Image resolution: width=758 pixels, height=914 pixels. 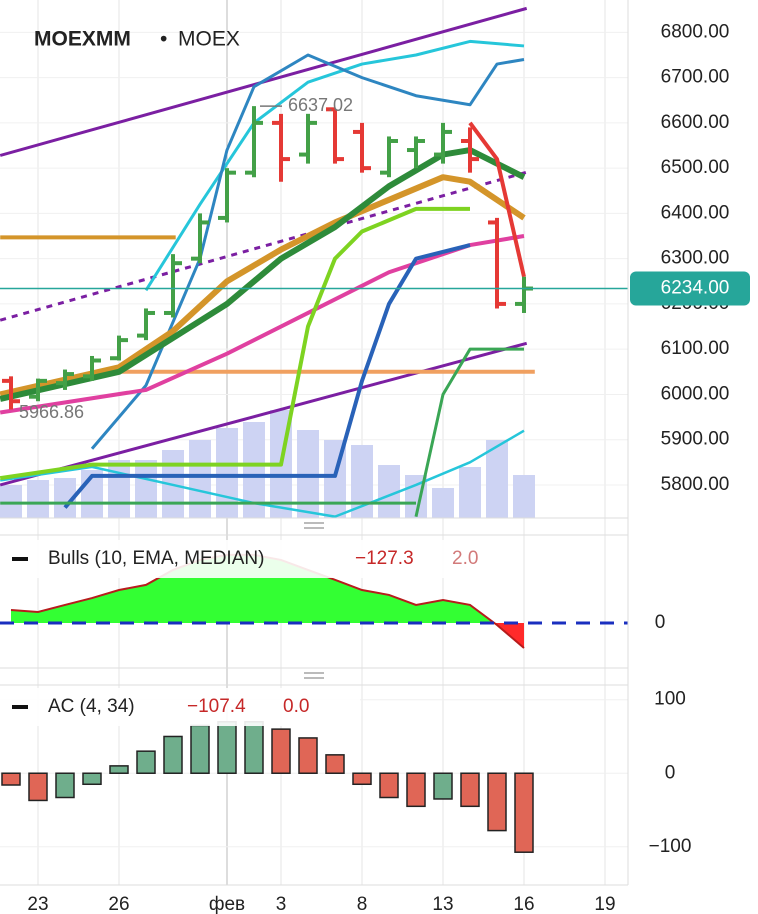 What do you see at coordinates (37, 904) in the screenshot?
I see `x-tick-label: 23` at bounding box center [37, 904].